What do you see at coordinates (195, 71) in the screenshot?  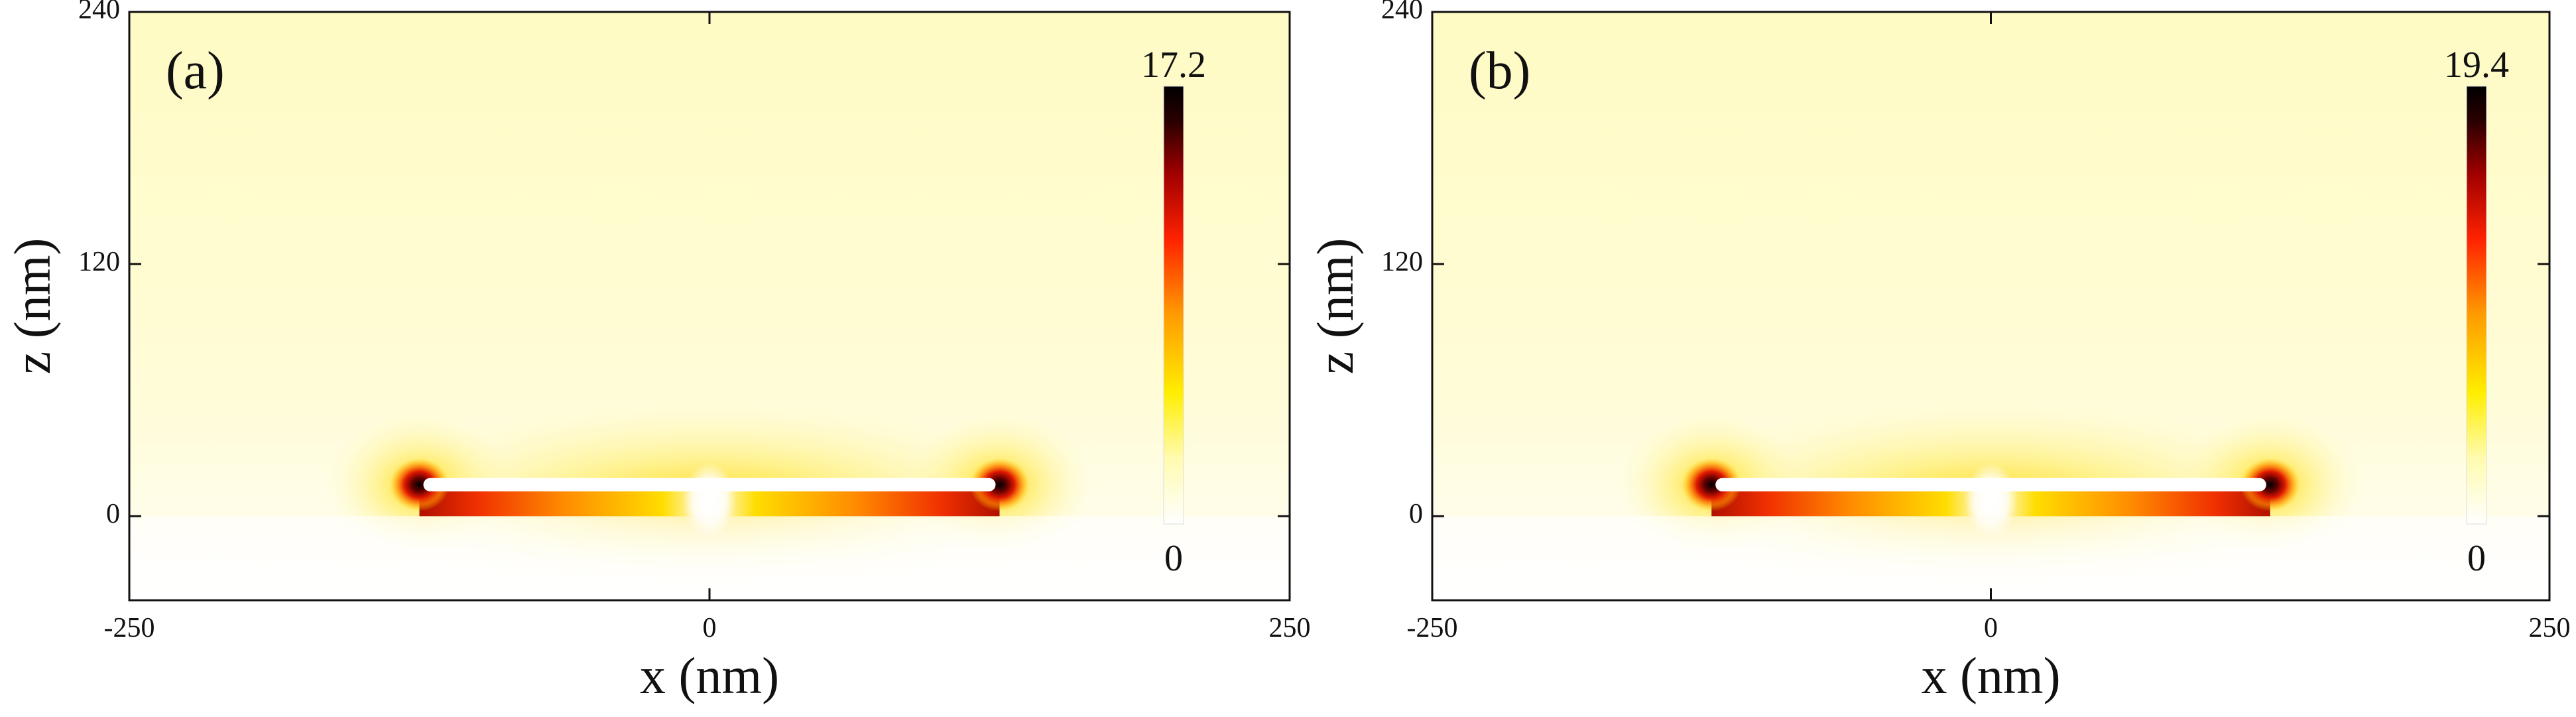 I see `panel-label: (a)` at bounding box center [195, 71].